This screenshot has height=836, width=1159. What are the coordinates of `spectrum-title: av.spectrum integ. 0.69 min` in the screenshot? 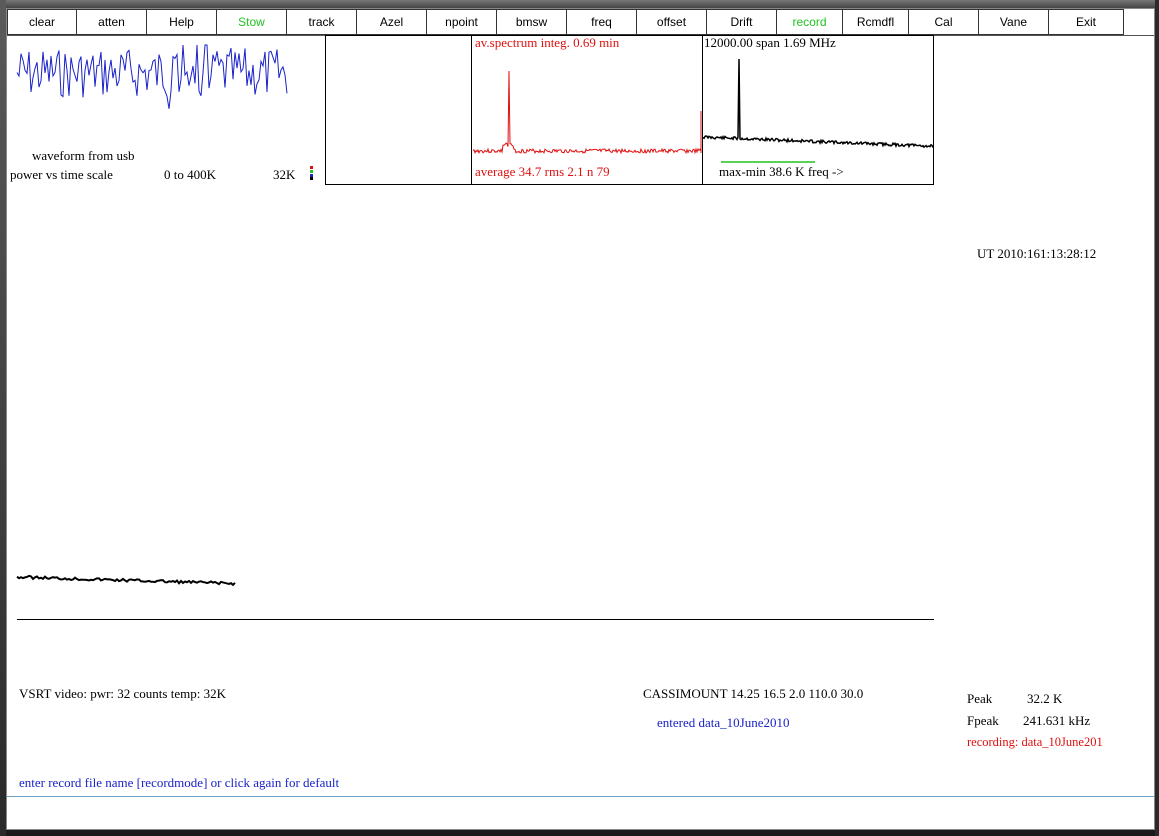 It's located at (547, 42).